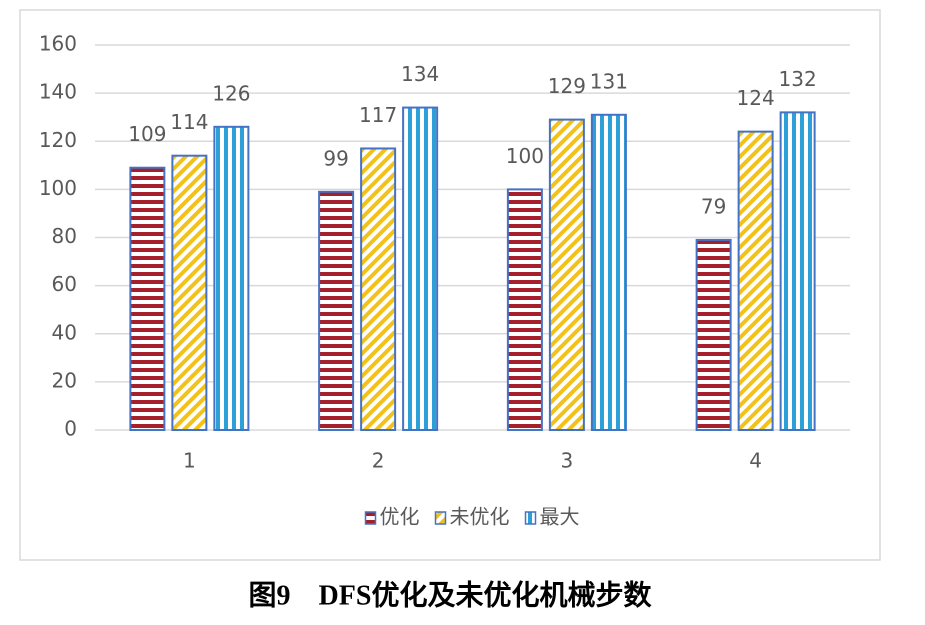 The width and height of the screenshot is (925, 625). What do you see at coordinates (567, 461) in the screenshot?
I see `x-tick-label: 3` at bounding box center [567, 461].